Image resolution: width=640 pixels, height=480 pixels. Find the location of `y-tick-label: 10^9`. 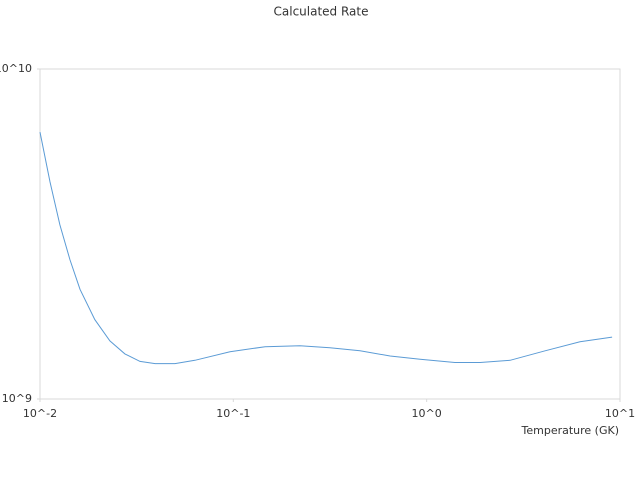

y-tick-label: 10^9 is located at coordinates (17, 398).